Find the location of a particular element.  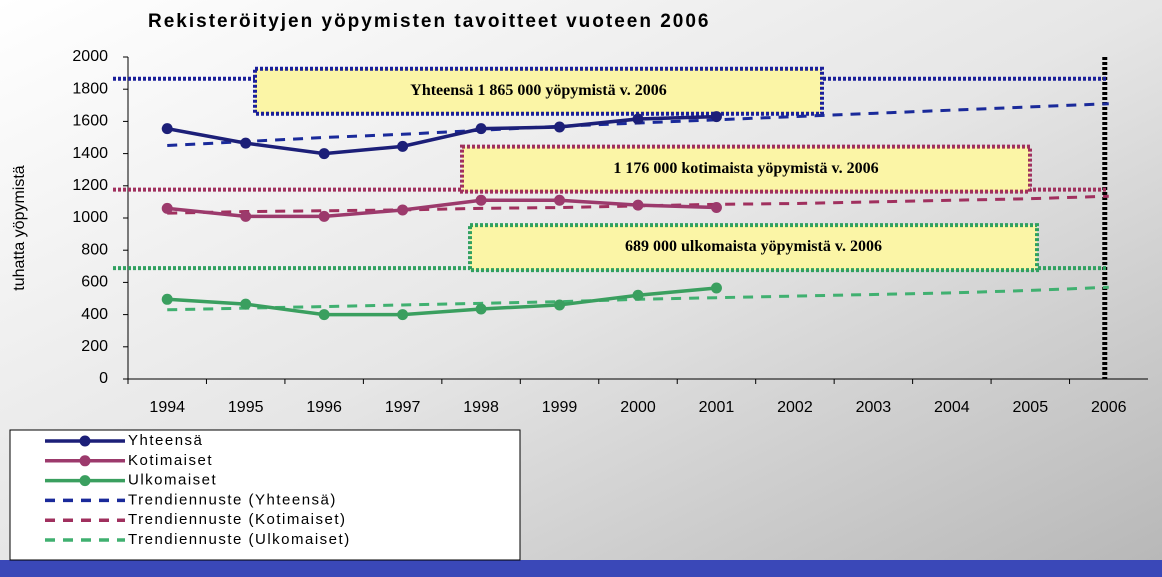

x-tick-label: 1995 is located at coordinates (246, 407).